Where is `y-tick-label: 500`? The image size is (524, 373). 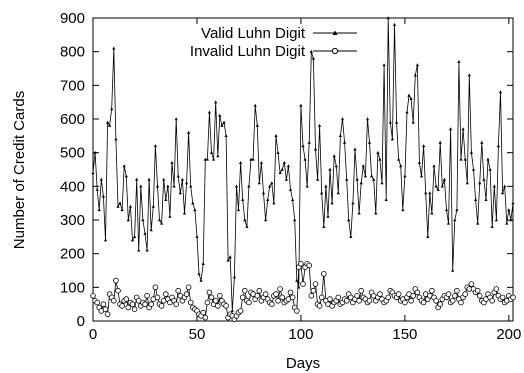
y-tick-label: 500 is located at coordinates (72, 153).